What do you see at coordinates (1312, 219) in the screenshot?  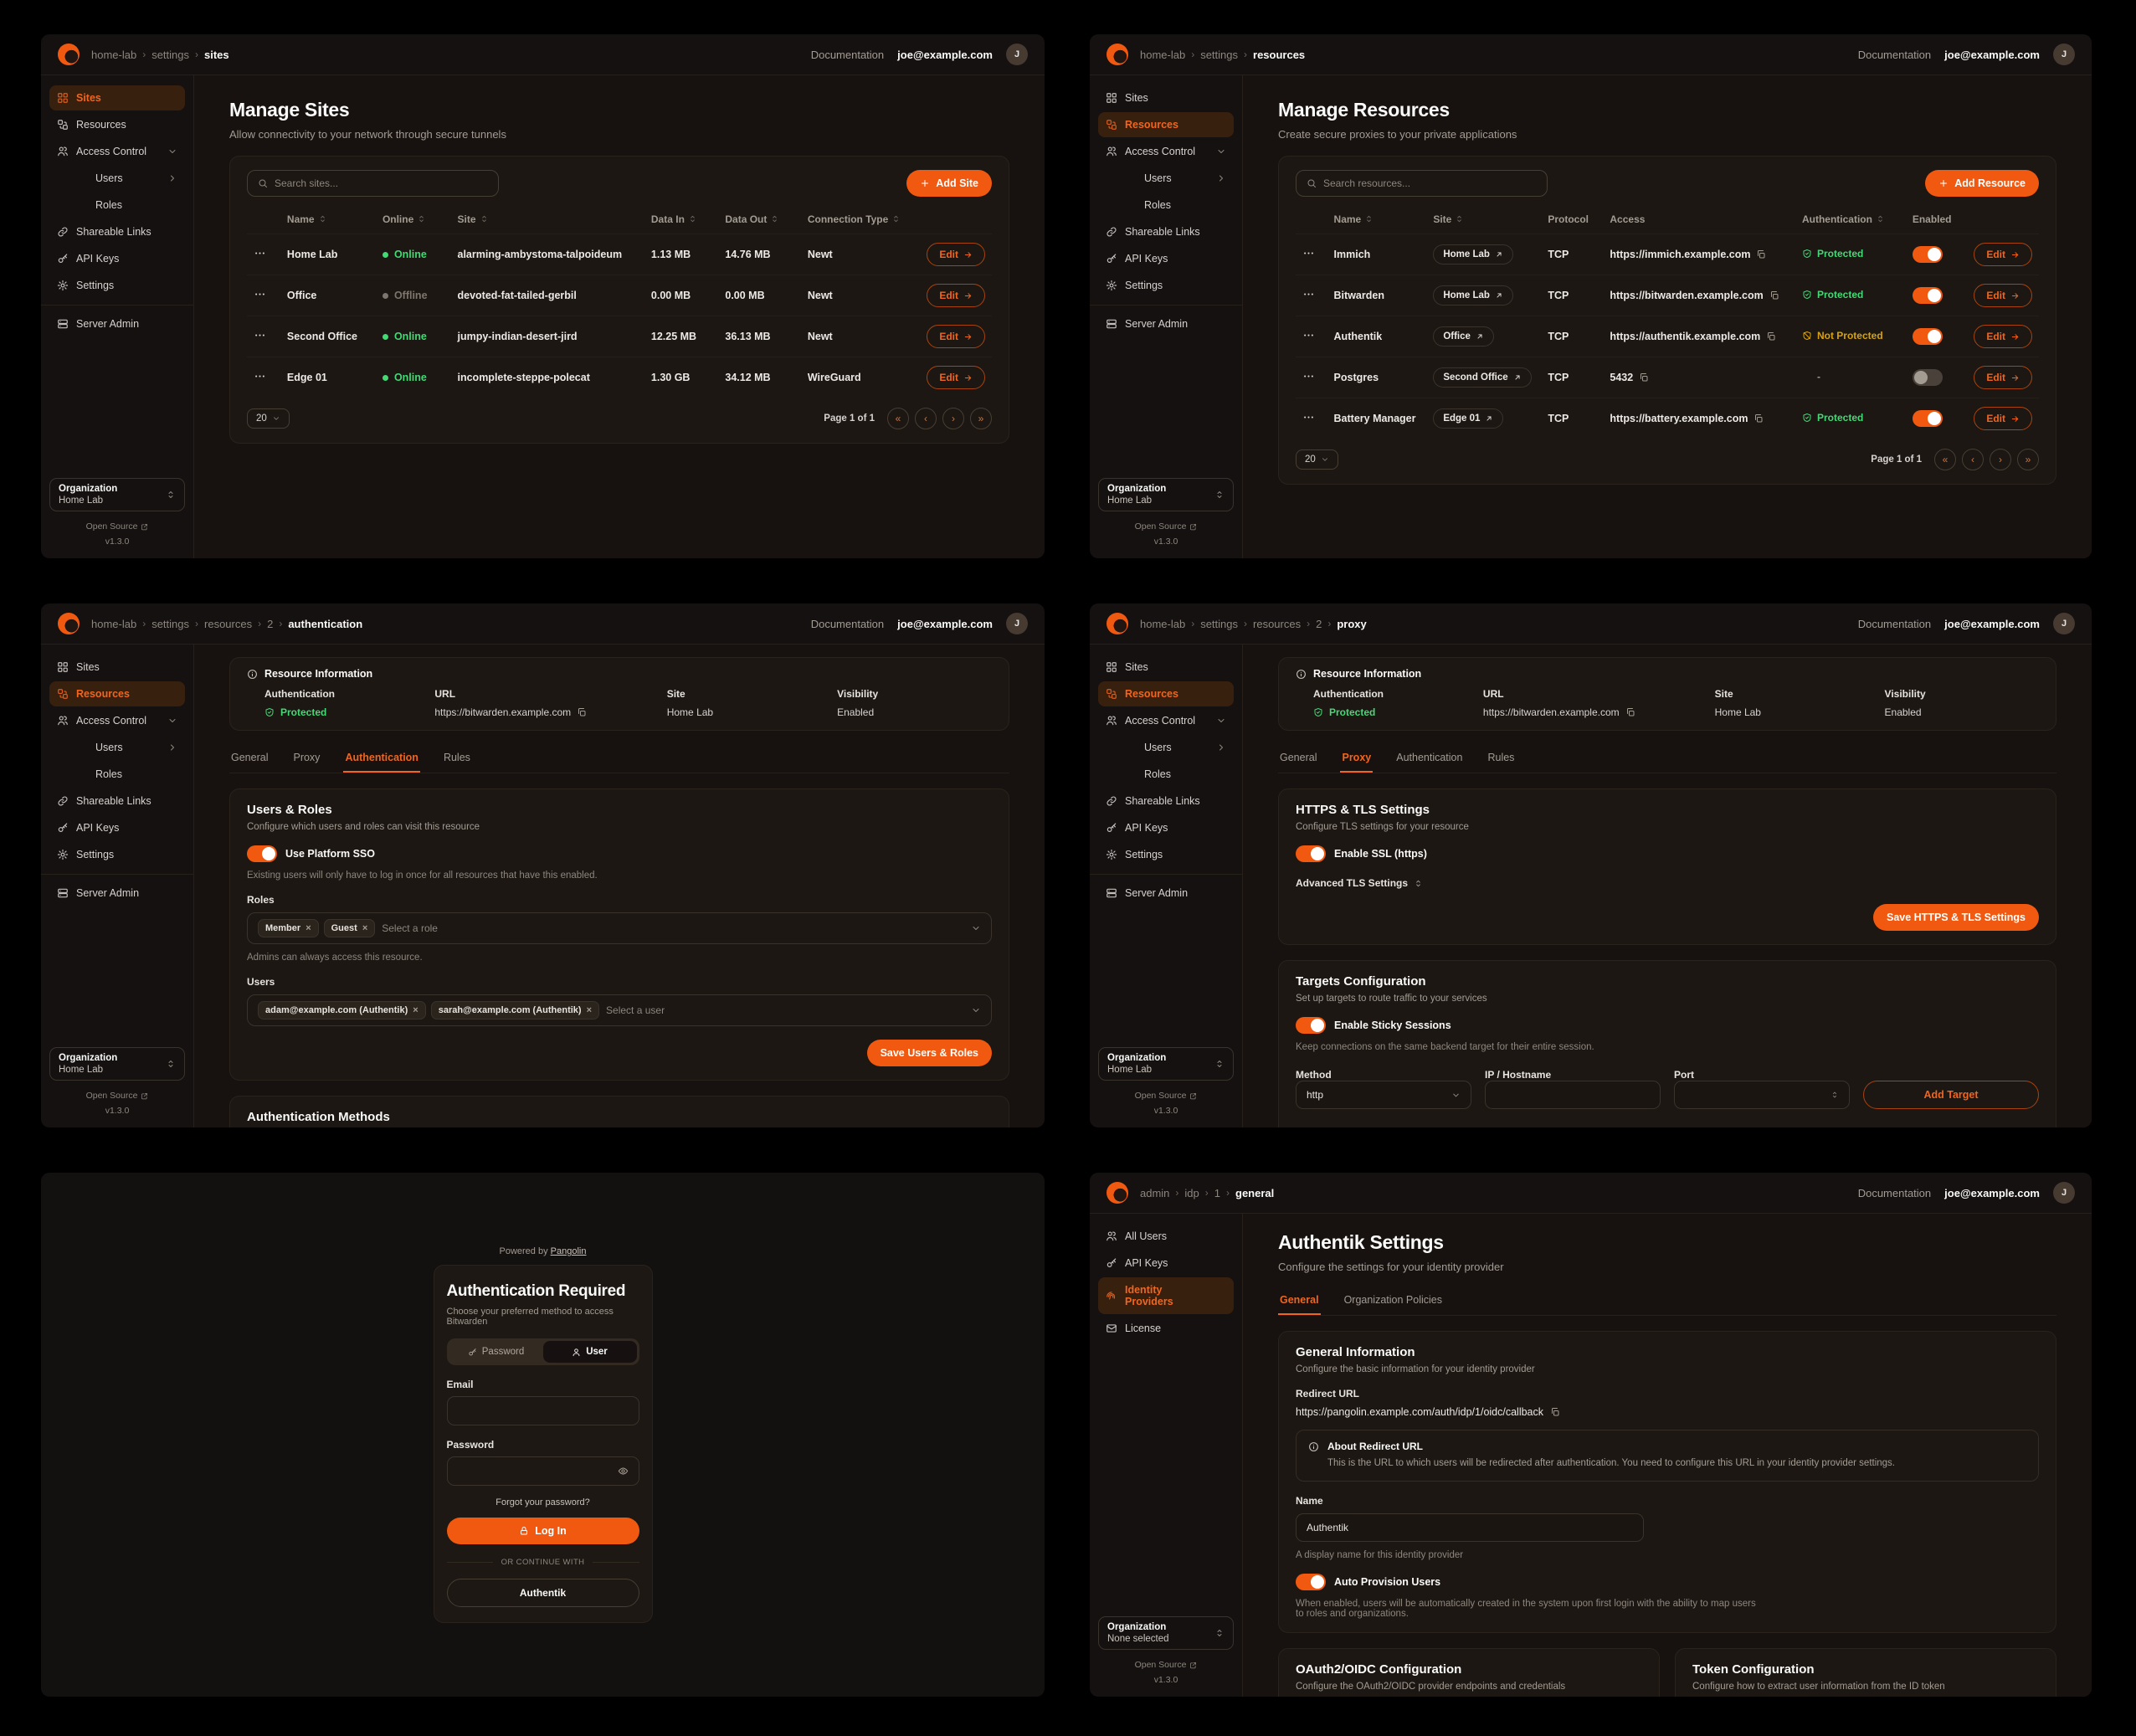 I see `column-header` at bounding box center [1312, 219].